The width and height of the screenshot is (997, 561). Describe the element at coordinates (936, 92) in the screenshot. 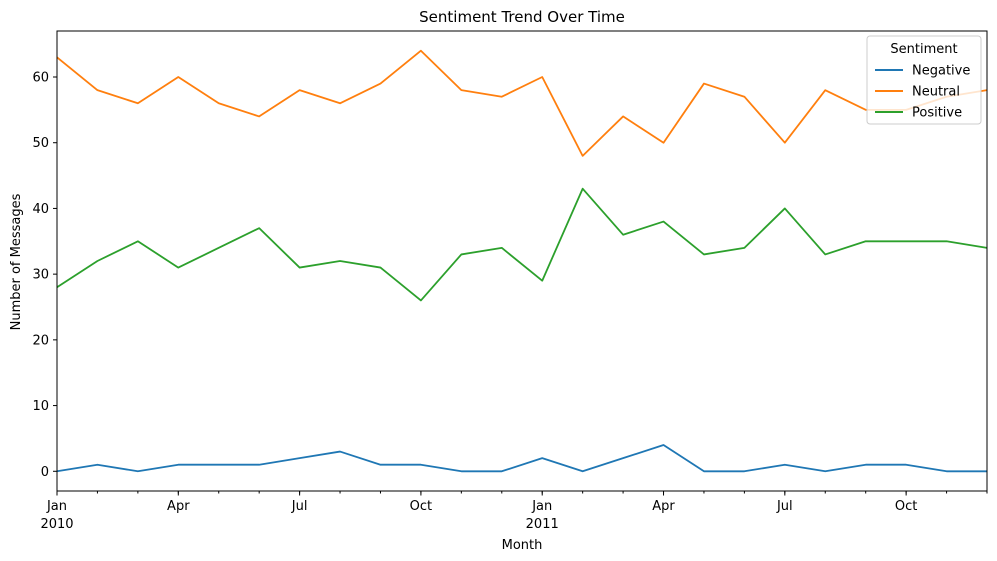

I see `legend-label-neutral: Neutral` at that location.